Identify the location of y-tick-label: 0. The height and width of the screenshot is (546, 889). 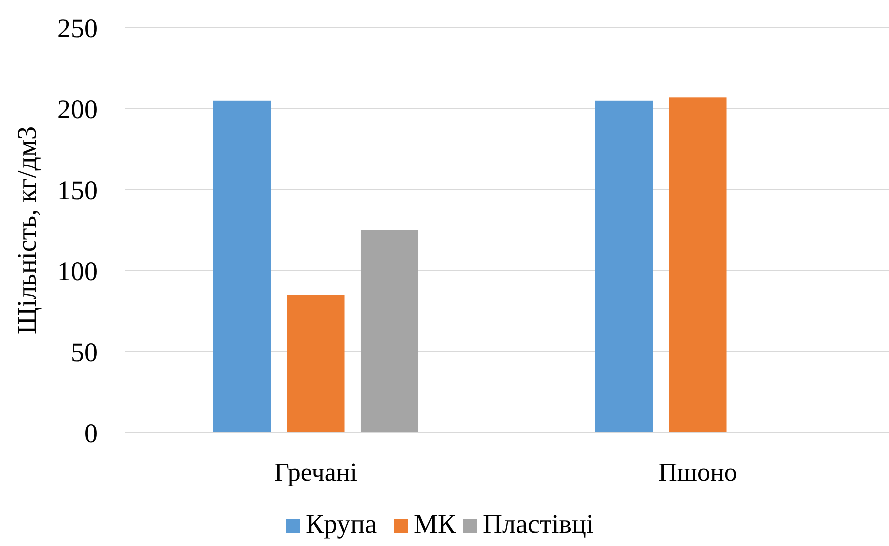
(91, 433).